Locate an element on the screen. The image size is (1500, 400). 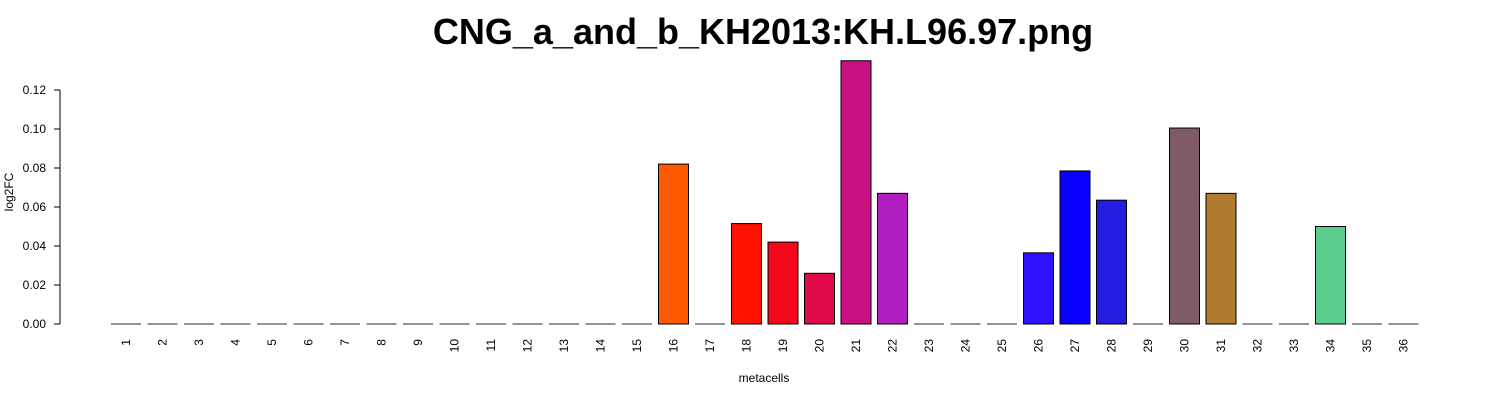
x-tick-label: 32 is located at coordinates (1258, 346).